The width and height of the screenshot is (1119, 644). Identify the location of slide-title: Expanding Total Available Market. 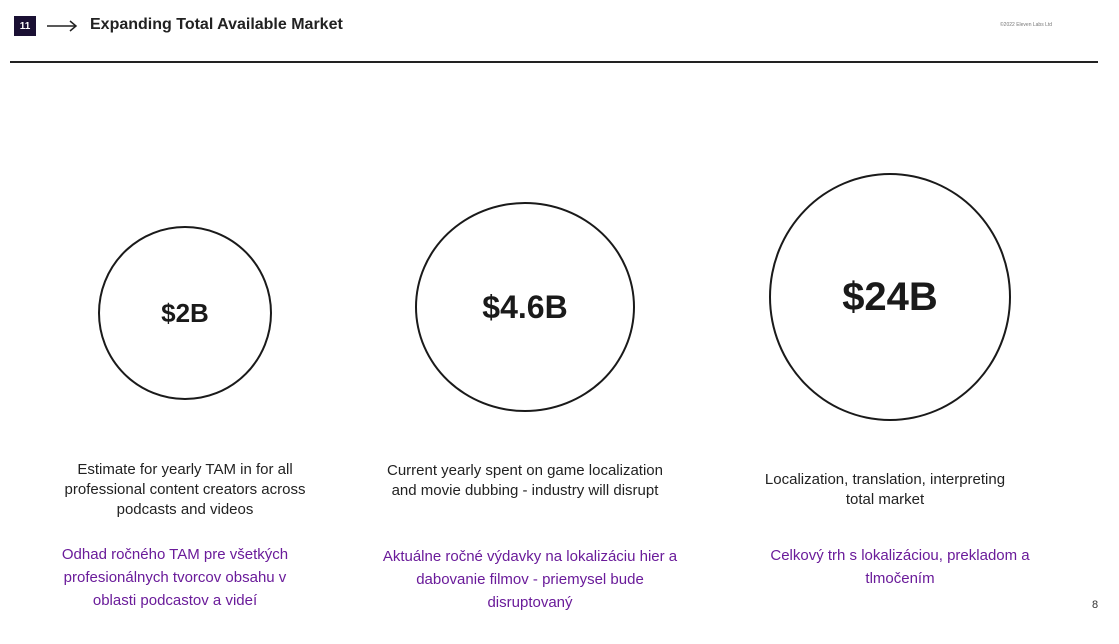
(216, 24).